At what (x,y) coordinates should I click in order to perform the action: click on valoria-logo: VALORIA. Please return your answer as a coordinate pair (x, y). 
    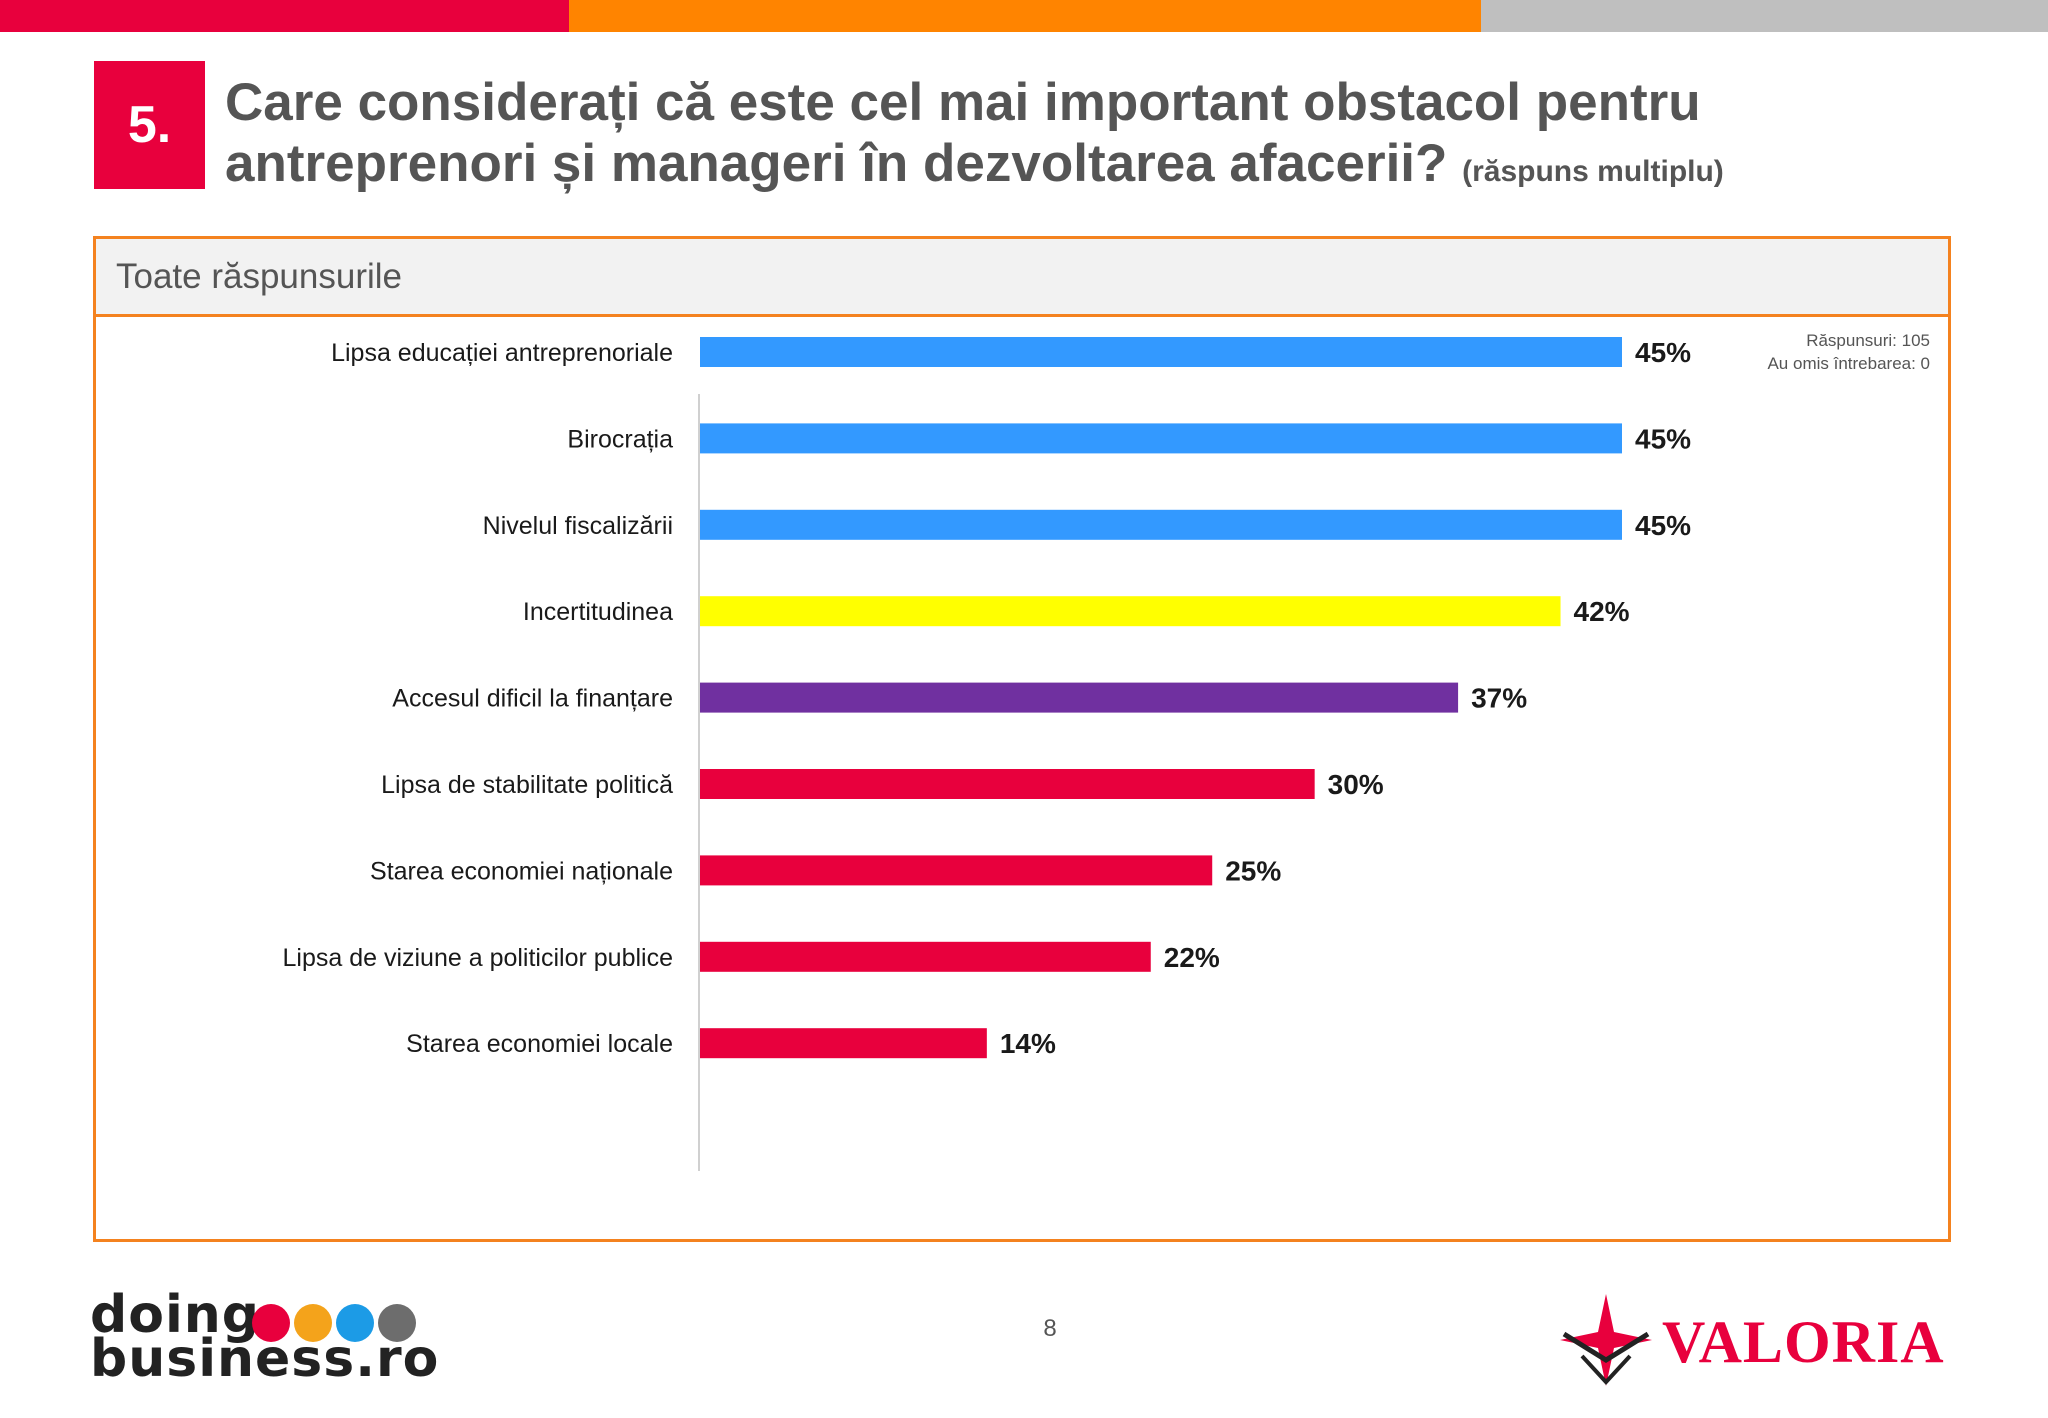
    Looking at the image, I should click on (1766, 1340).